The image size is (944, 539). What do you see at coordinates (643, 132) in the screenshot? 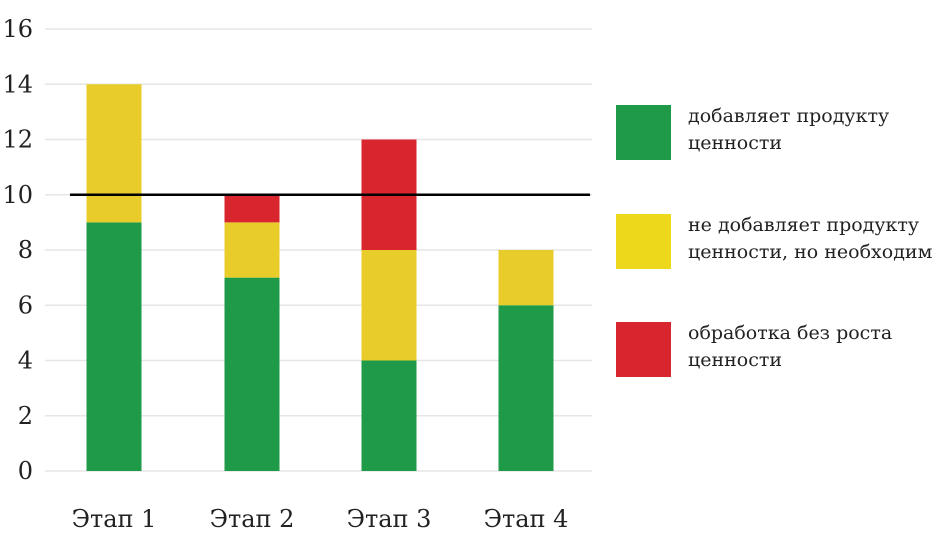
I see `legend-swatch-green` at bounding box center [643, 132].